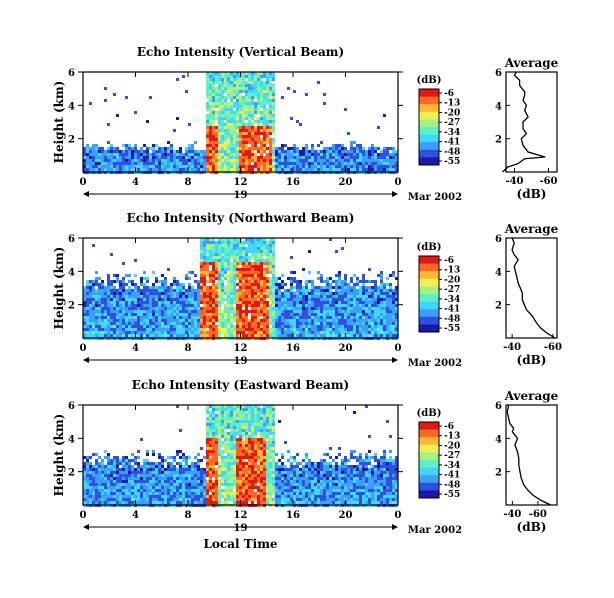 The width and height of the screenshot is (614, 598). Describe the element at coordinates (512, 347) in the screenshot. I see `average-x-tick-label: -40` at that location.